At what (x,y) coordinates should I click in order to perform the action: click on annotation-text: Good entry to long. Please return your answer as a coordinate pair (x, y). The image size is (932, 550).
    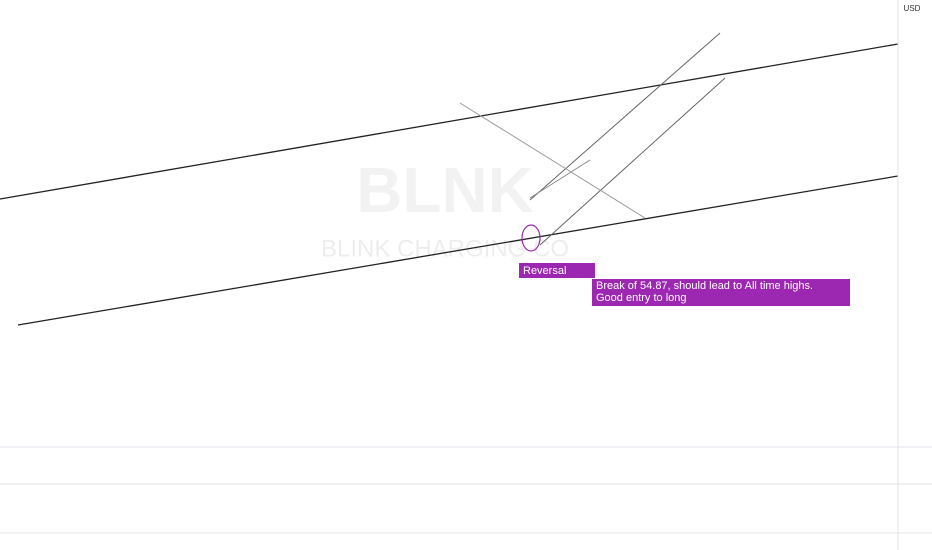
    Looking at the image, I should click on (641, 298).